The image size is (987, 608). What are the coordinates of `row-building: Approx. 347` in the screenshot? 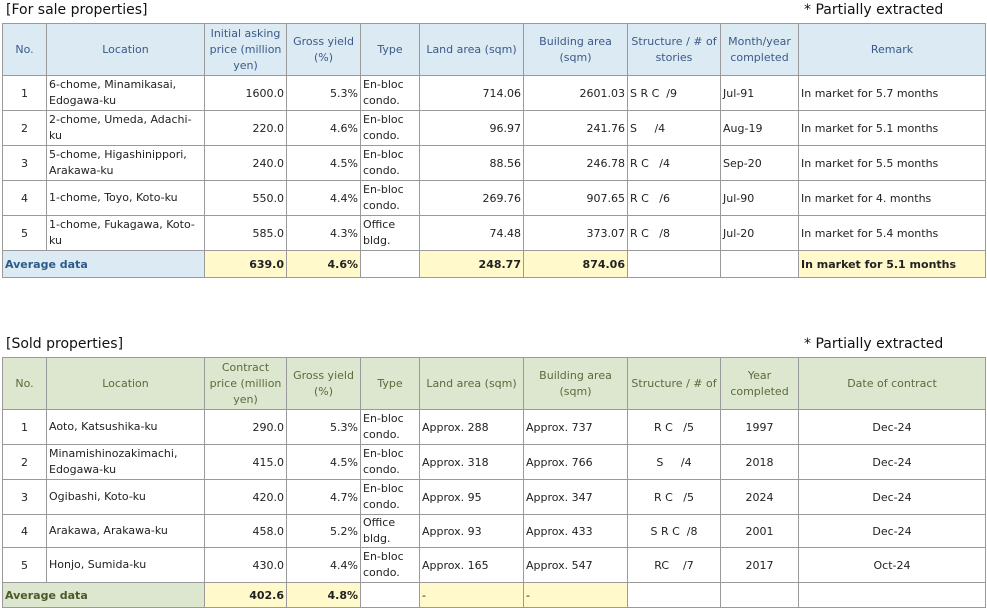 It's located at (575, 497).